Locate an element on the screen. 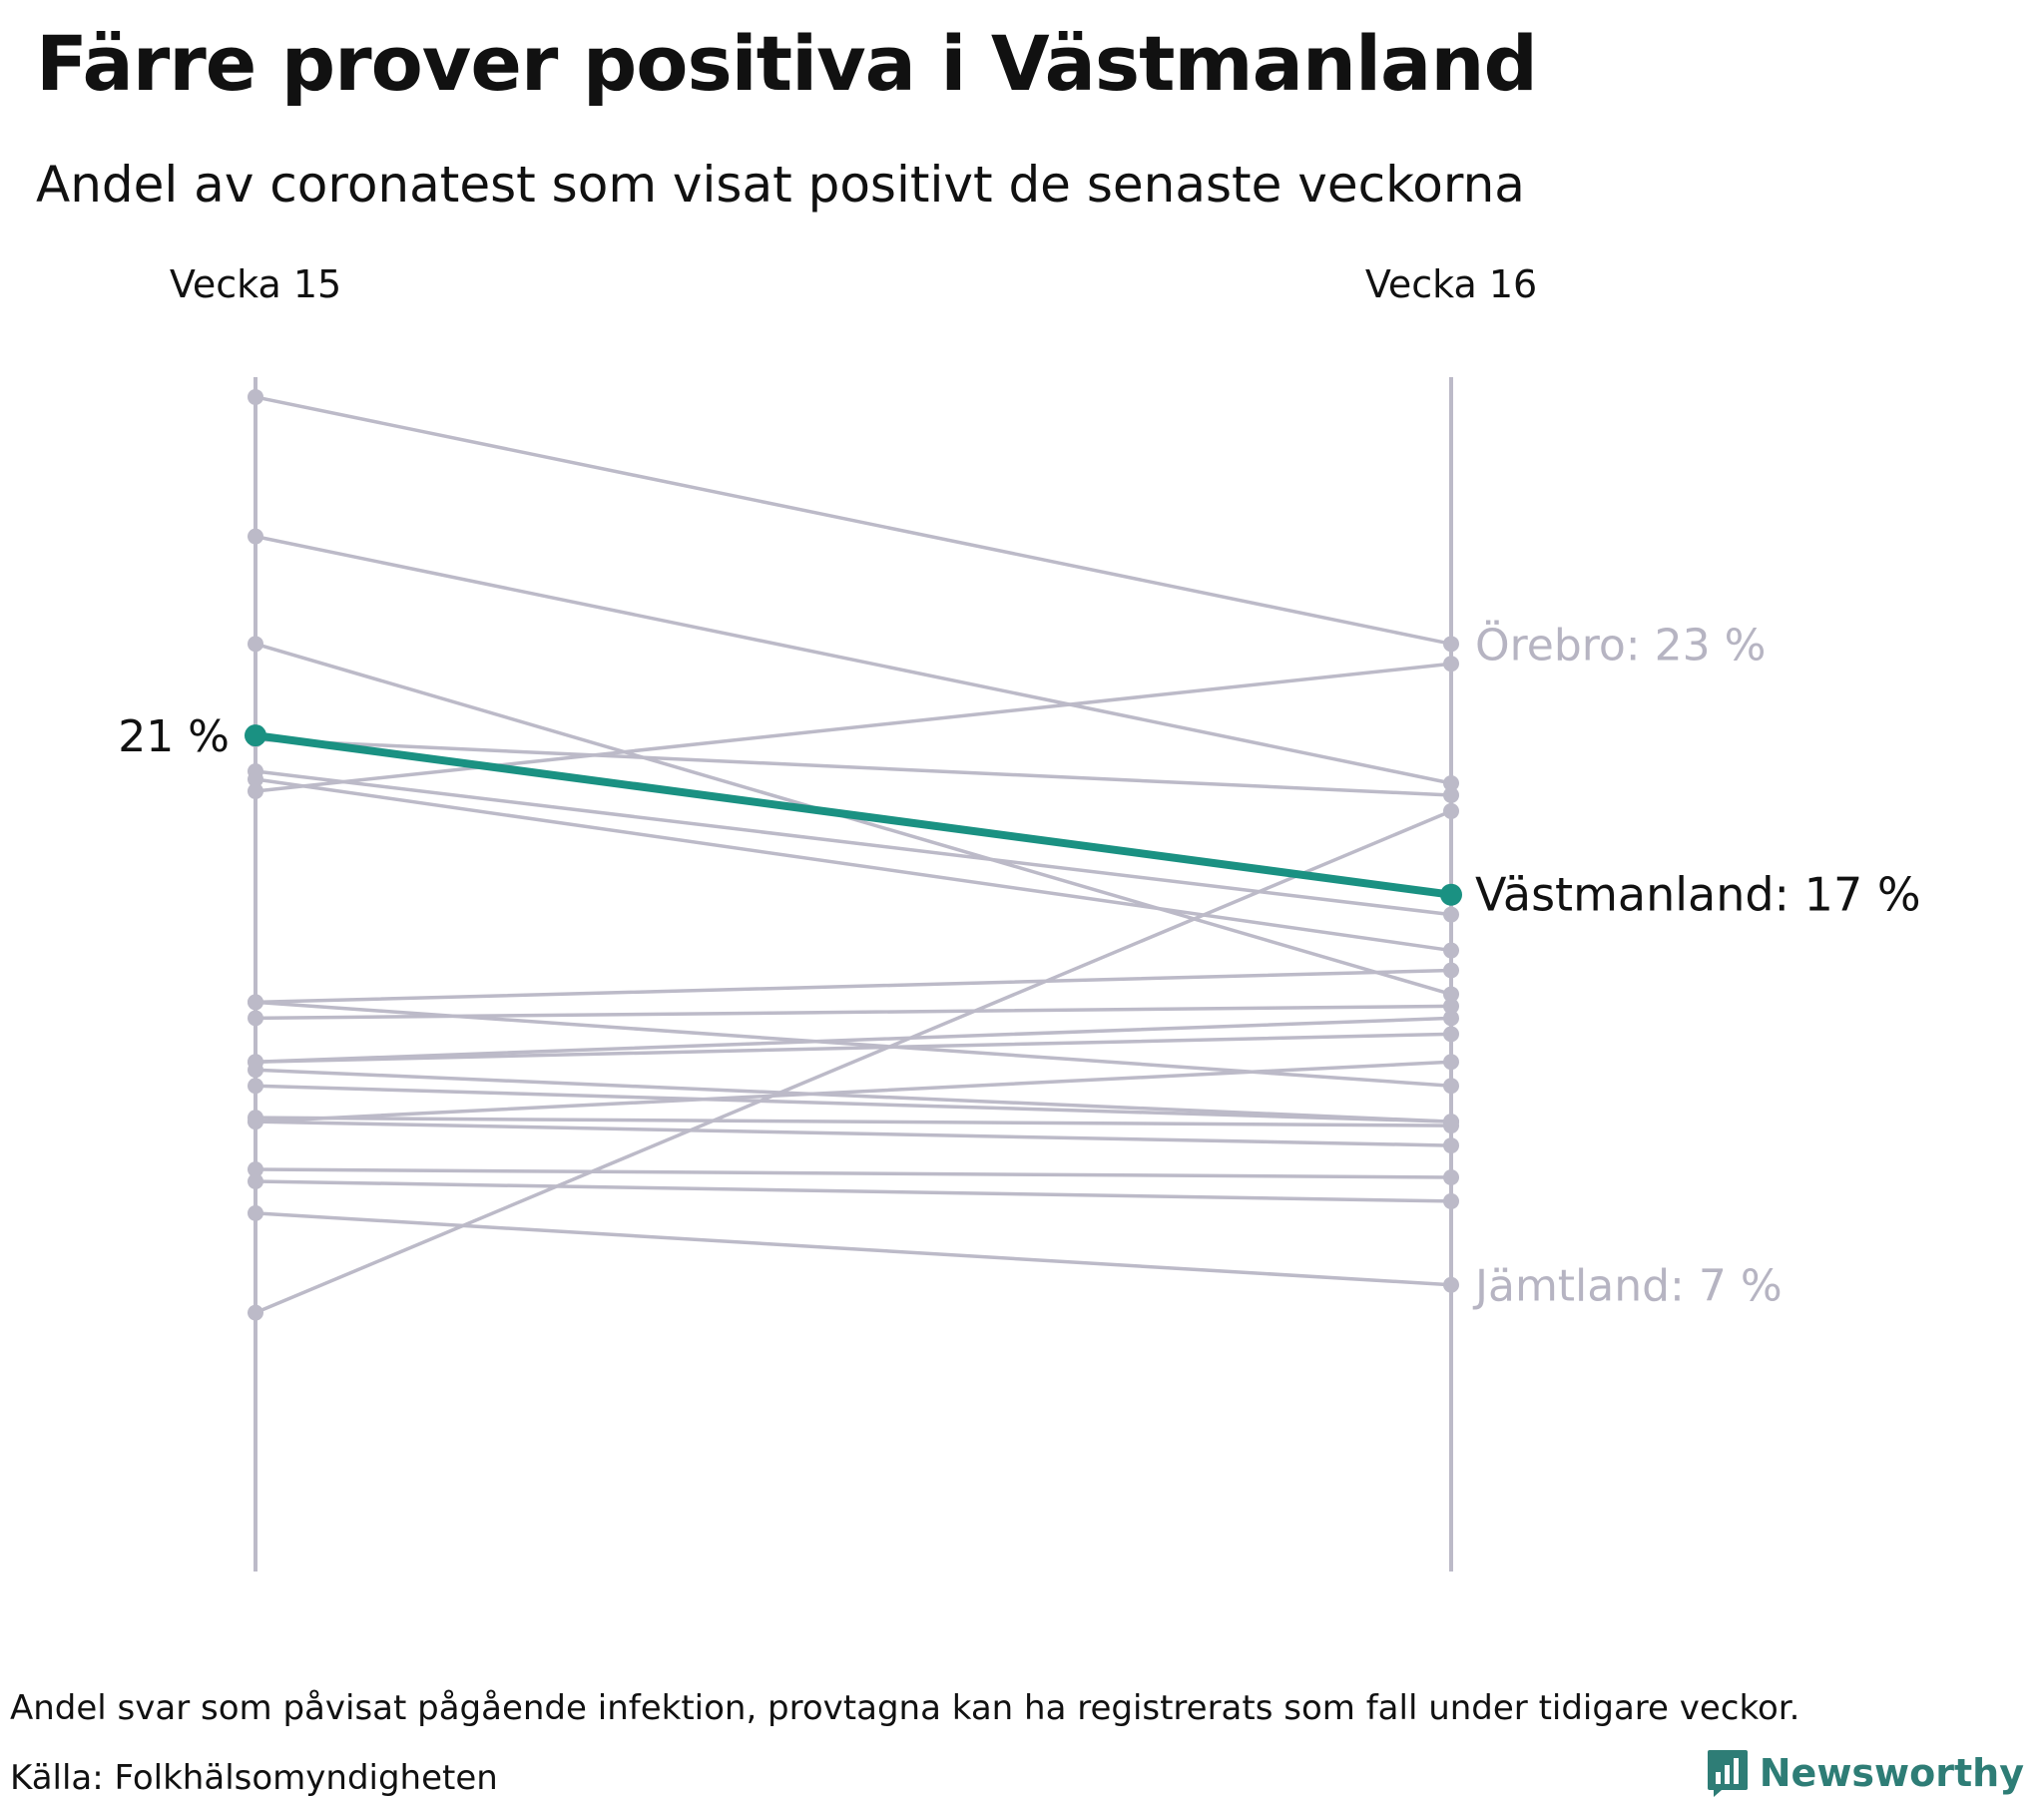 This screenshot has height=1798, width=2044. series-line-västmanland is located at coordinates (853, 815).